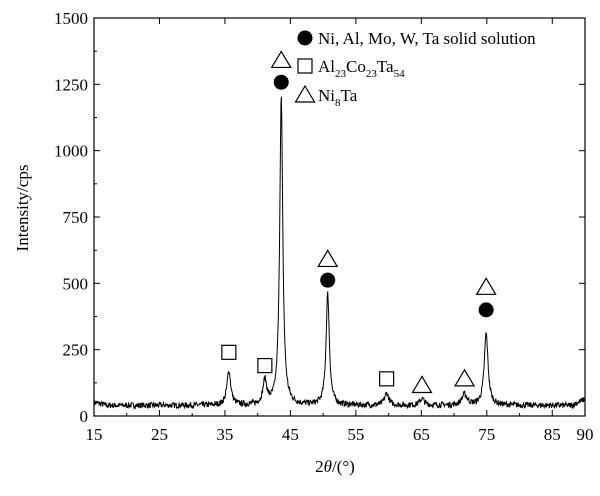 The image size is (600, 496). Describe the element at coordinates (94, 434) in the screenshot. I see `x-tick-label: 15` at that location.